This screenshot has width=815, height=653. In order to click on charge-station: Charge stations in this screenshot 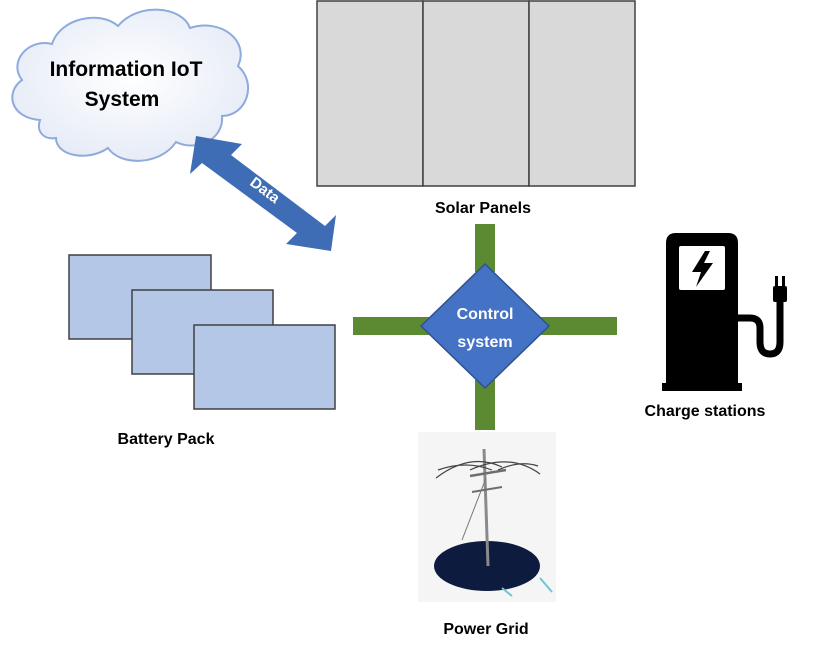, I will do `click(716, 326)`.